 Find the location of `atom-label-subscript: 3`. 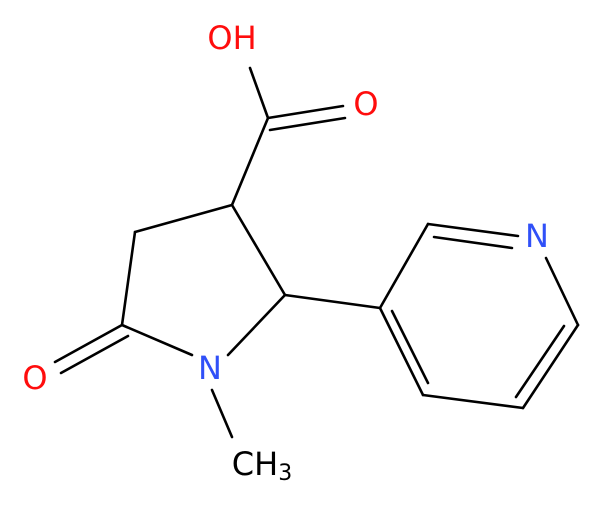

atom-label-subscript: 3 is located at coordinates (285, 473).